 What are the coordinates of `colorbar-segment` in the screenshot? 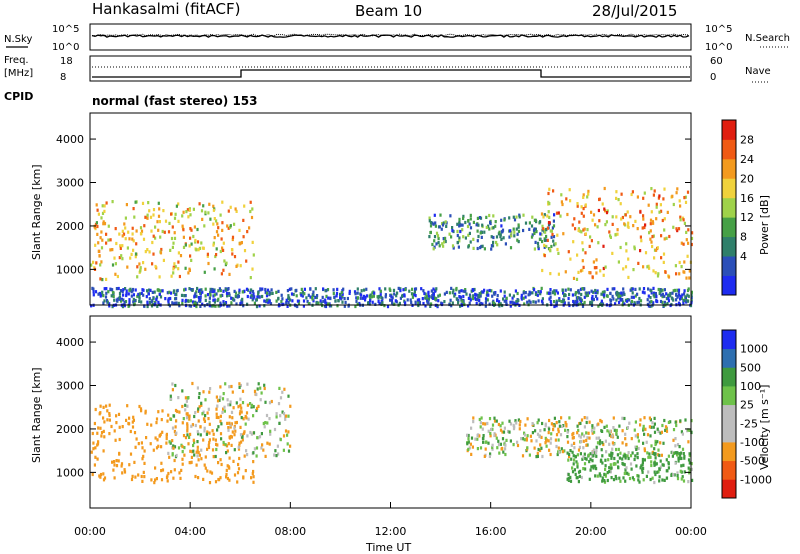 It's located at (729, 377).